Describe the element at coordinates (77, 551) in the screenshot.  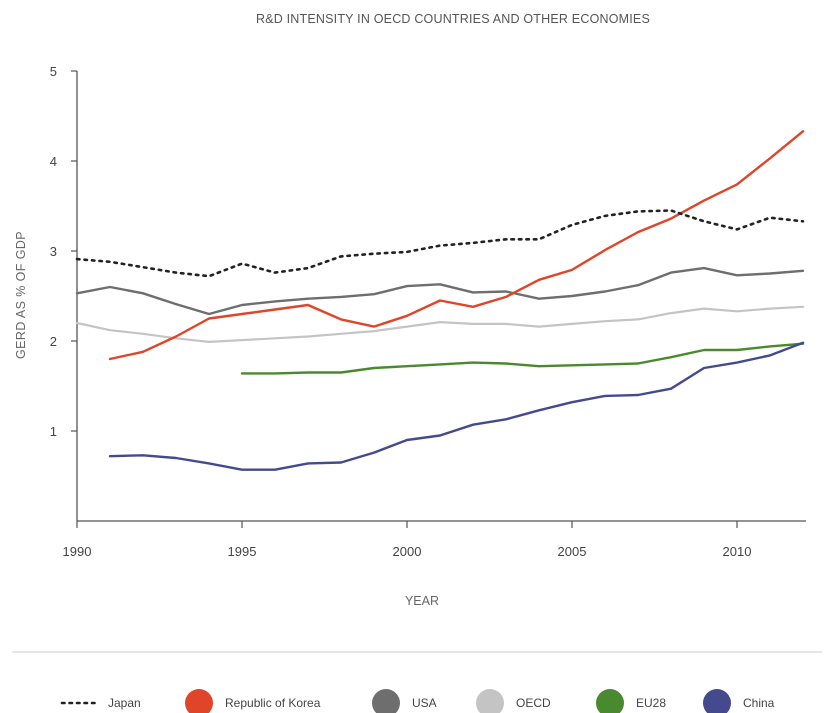
I see `x-tick-label: 1990` at that location.